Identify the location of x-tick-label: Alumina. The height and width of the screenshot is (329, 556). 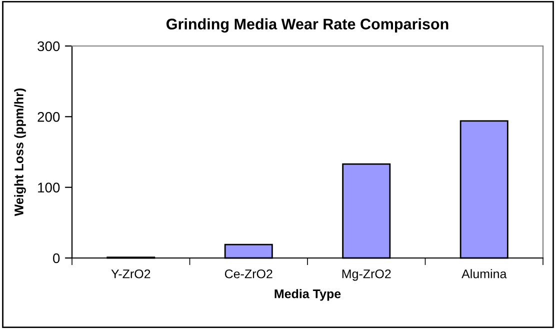
(484, 273).